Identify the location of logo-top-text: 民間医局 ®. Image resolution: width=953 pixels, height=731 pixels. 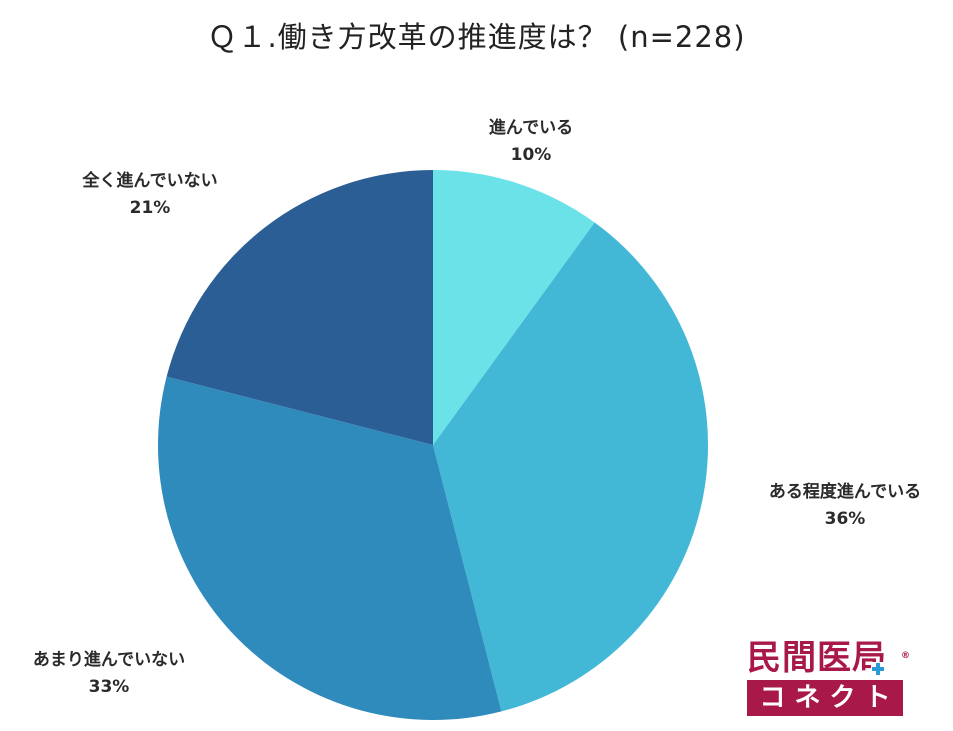
(828, 658).